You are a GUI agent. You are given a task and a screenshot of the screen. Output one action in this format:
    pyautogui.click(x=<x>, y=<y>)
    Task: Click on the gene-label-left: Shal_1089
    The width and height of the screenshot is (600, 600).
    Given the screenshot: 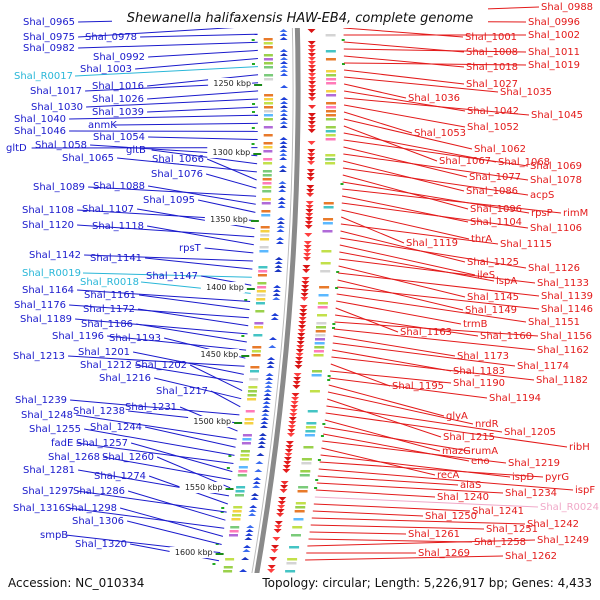 What is the action you would take?
    pyautogui.click(x=59, y=187)
    